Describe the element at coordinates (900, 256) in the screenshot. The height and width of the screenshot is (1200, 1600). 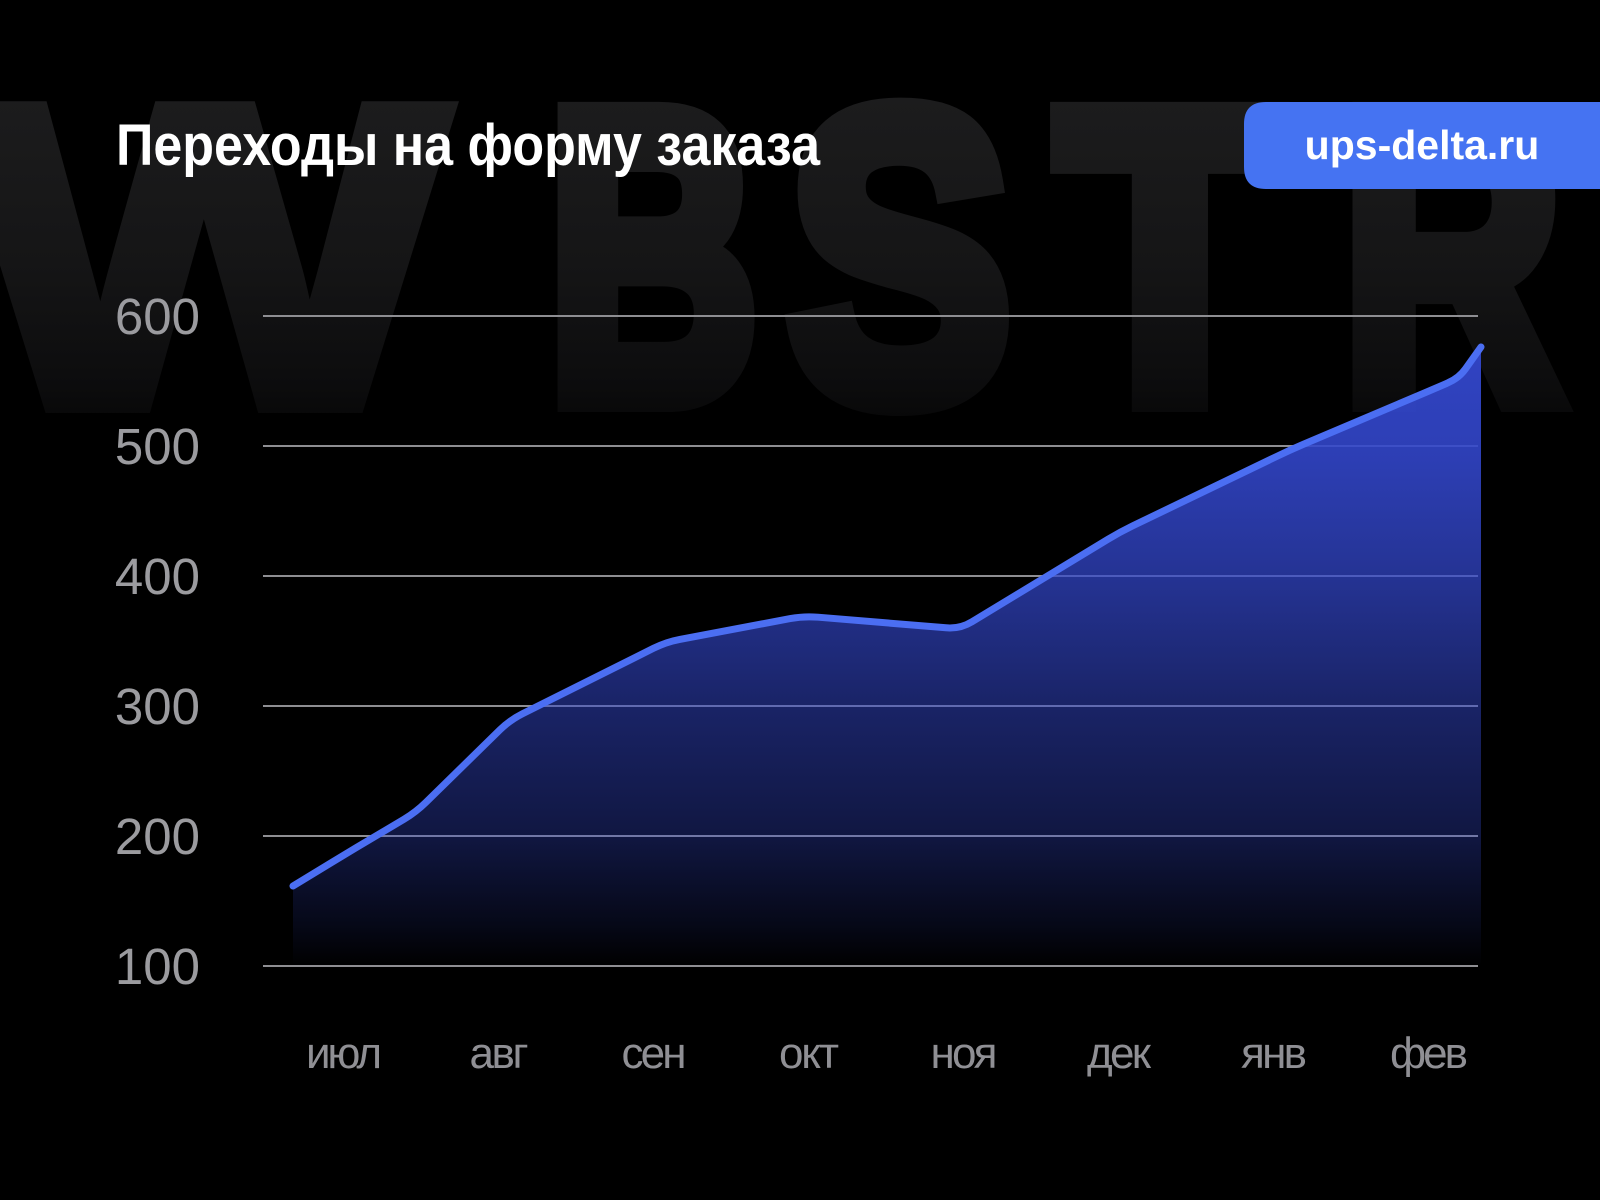
I see `svg-text: S` at that location.